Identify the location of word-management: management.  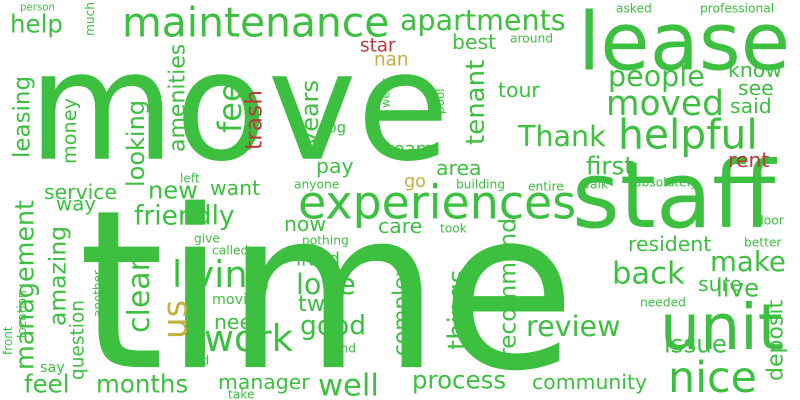
(24, 285).